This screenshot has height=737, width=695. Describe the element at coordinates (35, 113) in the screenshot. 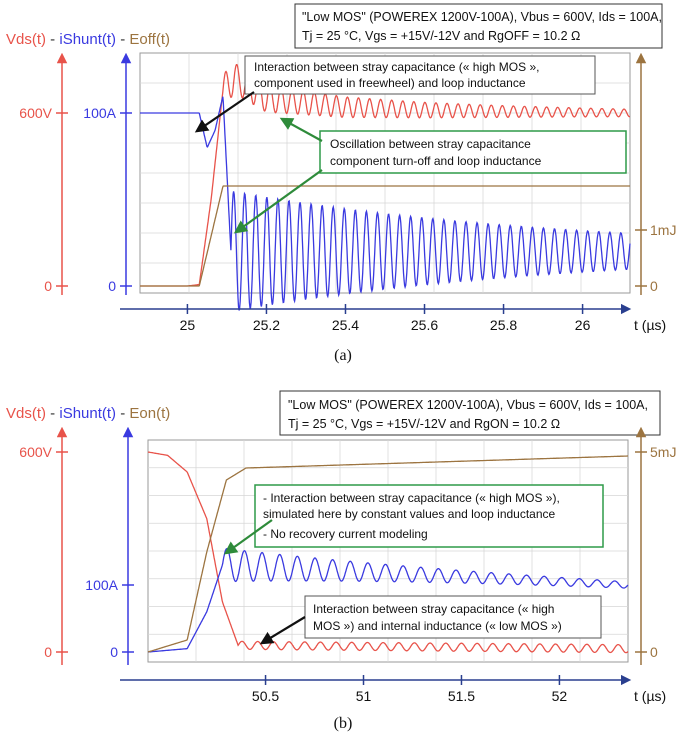

I see `panel-a-vds-top-label: 600V` at that location.